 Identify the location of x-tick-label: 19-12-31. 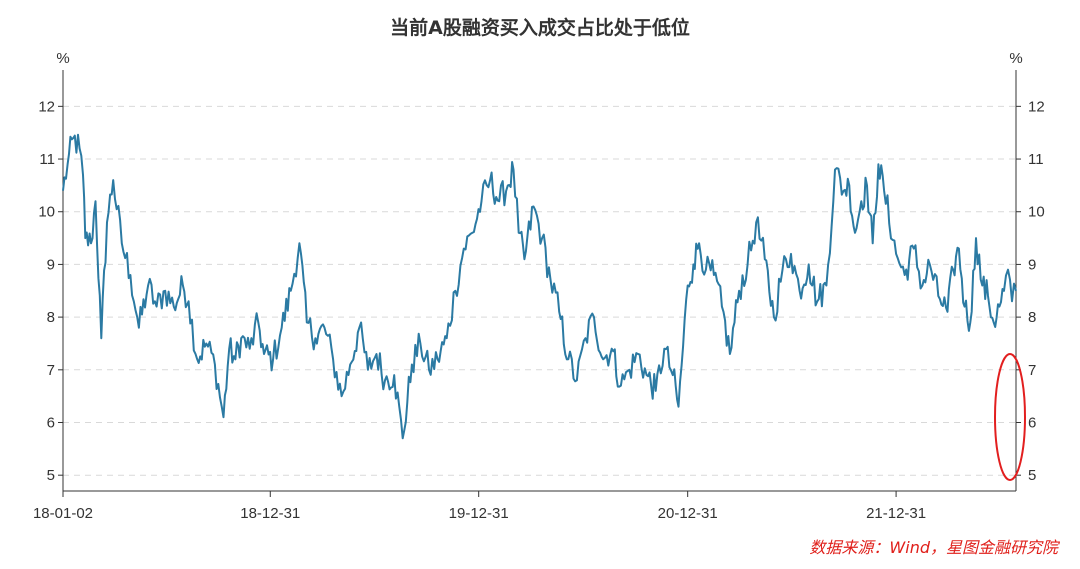
(479, 513).